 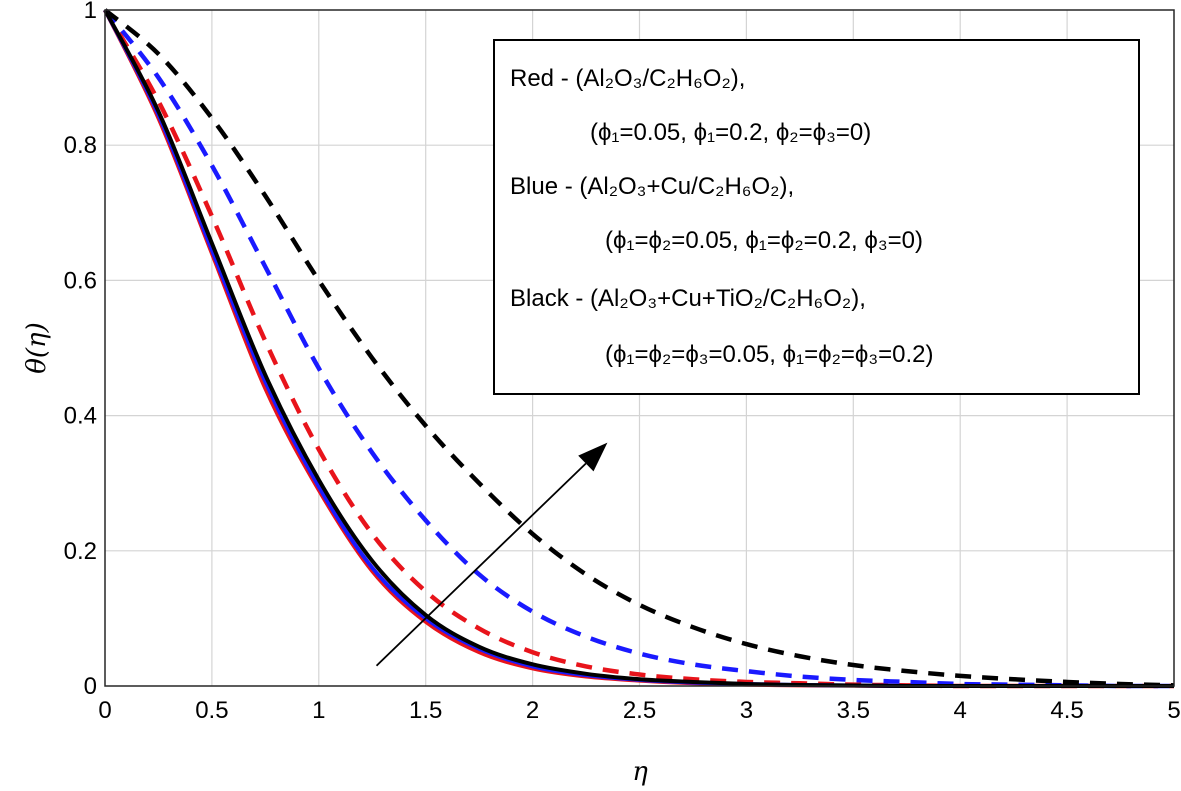 What do you see at coordinates (627, 78) in the screenshot?
I see `legend-line-0: Red - (Al₂O₃/C₂H₆O₂),` at bounding box center [627, 78].